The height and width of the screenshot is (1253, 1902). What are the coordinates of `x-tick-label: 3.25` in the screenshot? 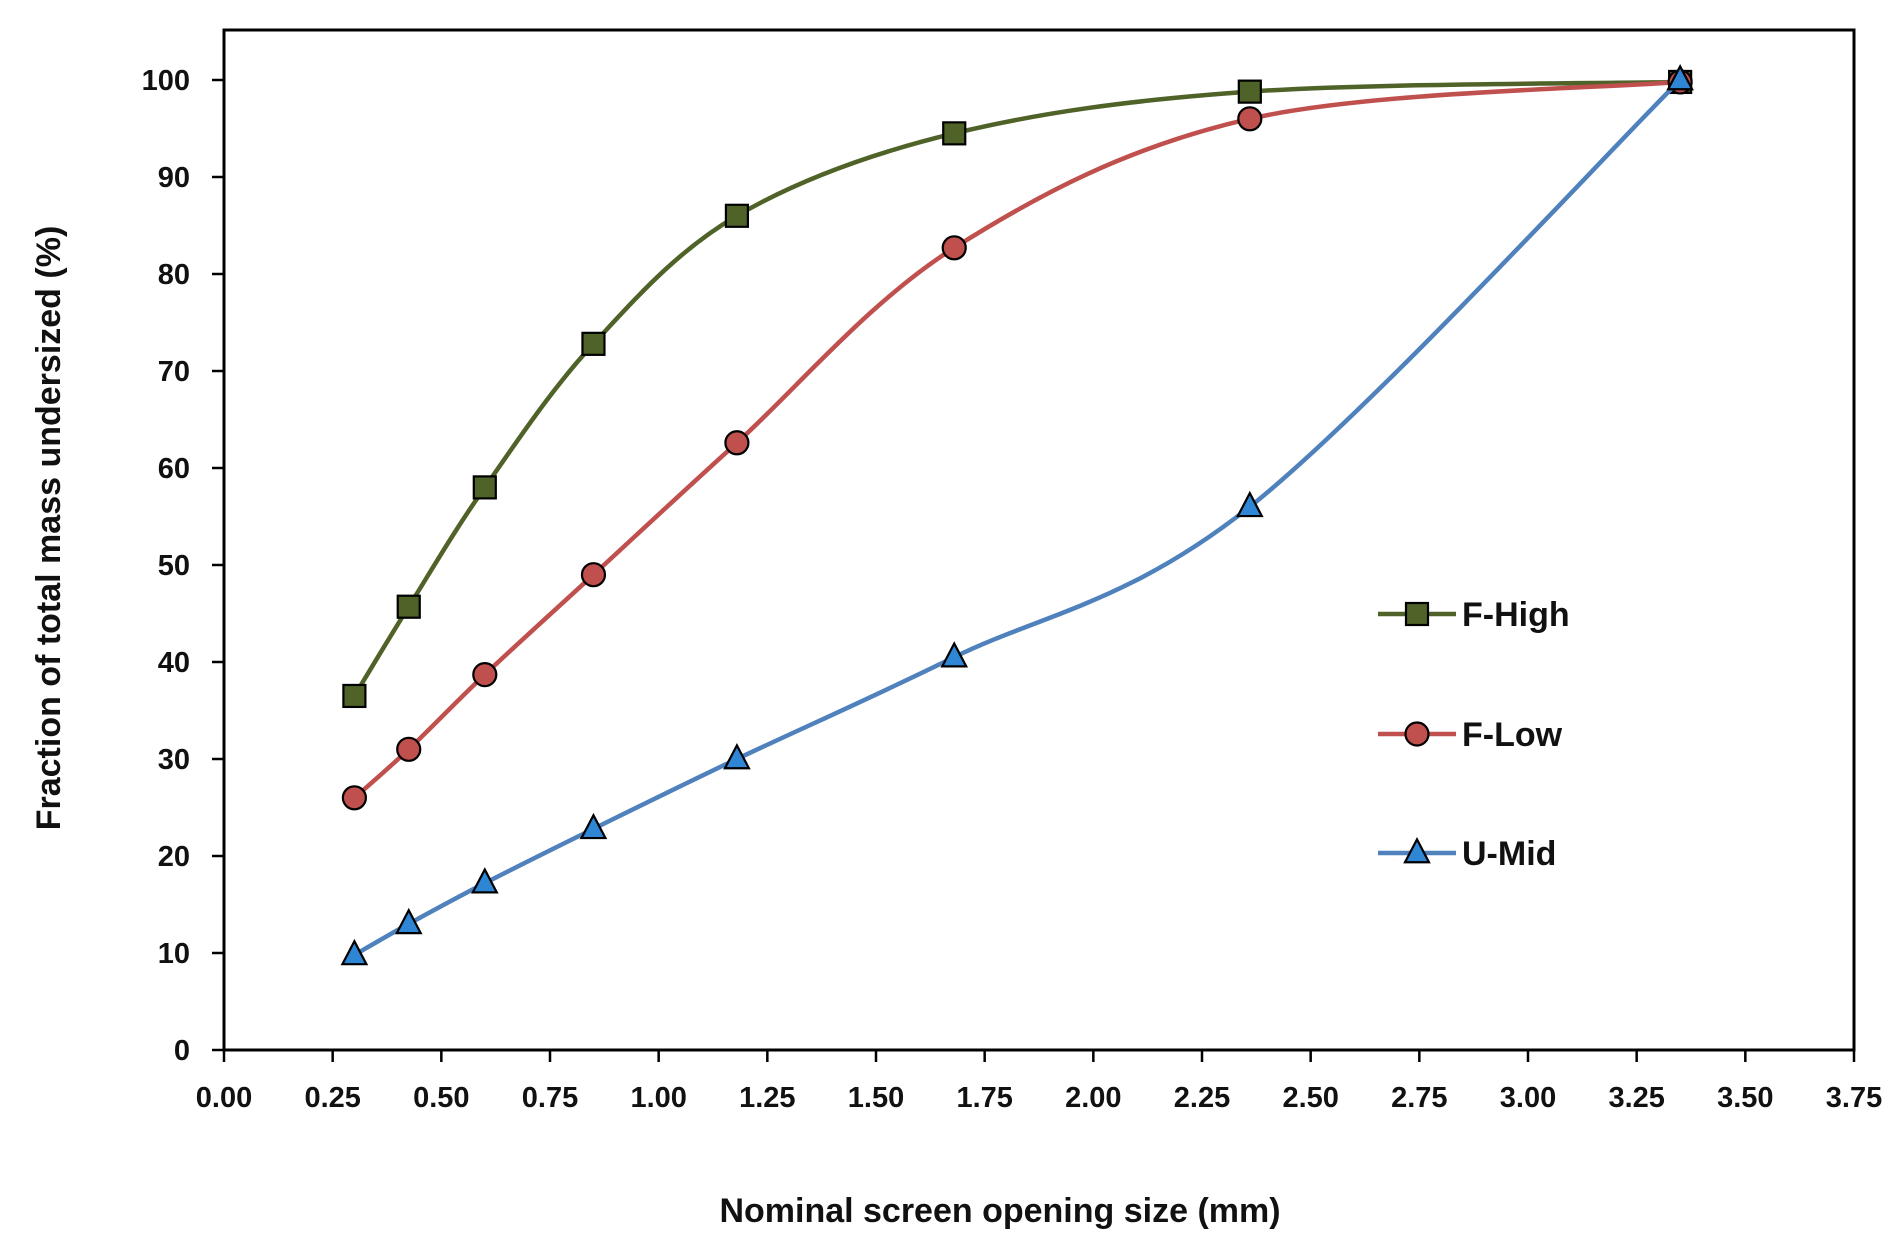 It's located at (1636, 1098).